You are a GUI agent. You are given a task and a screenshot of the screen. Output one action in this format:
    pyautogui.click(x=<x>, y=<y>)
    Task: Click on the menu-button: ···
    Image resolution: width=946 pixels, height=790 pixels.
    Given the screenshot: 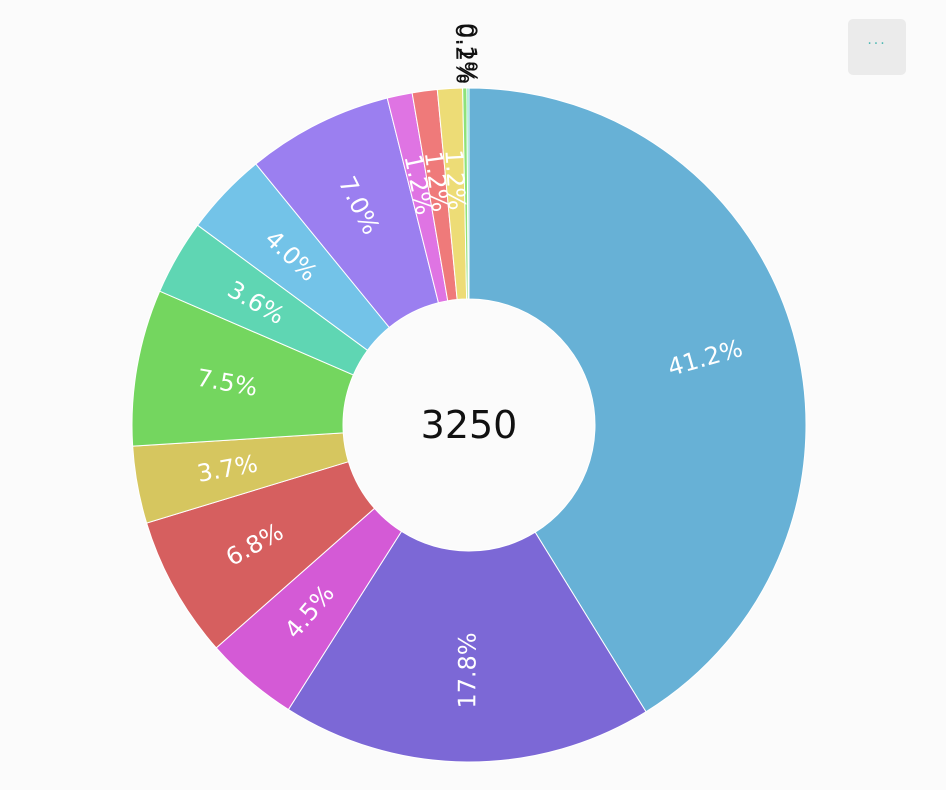 What is the action you would take?
    pyautogui.click(x=877, y=47)
    